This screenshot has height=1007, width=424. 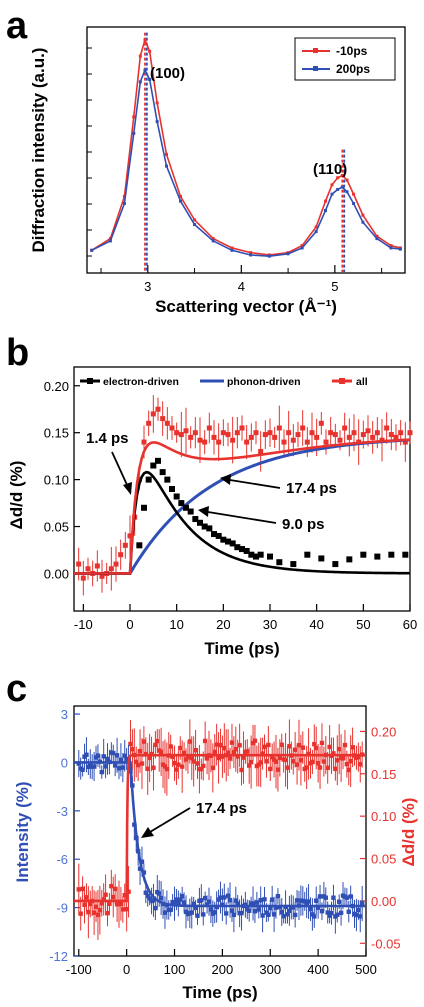 I want to click on panel-c-ylabel-right: Δd/d (%), so click(x=408, y=832).